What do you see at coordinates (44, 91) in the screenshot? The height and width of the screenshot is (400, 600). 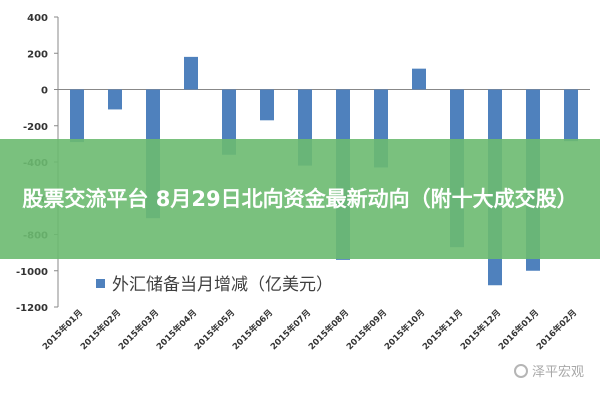 I see `y-tick-label: 0` at bounding box center [44, 91].